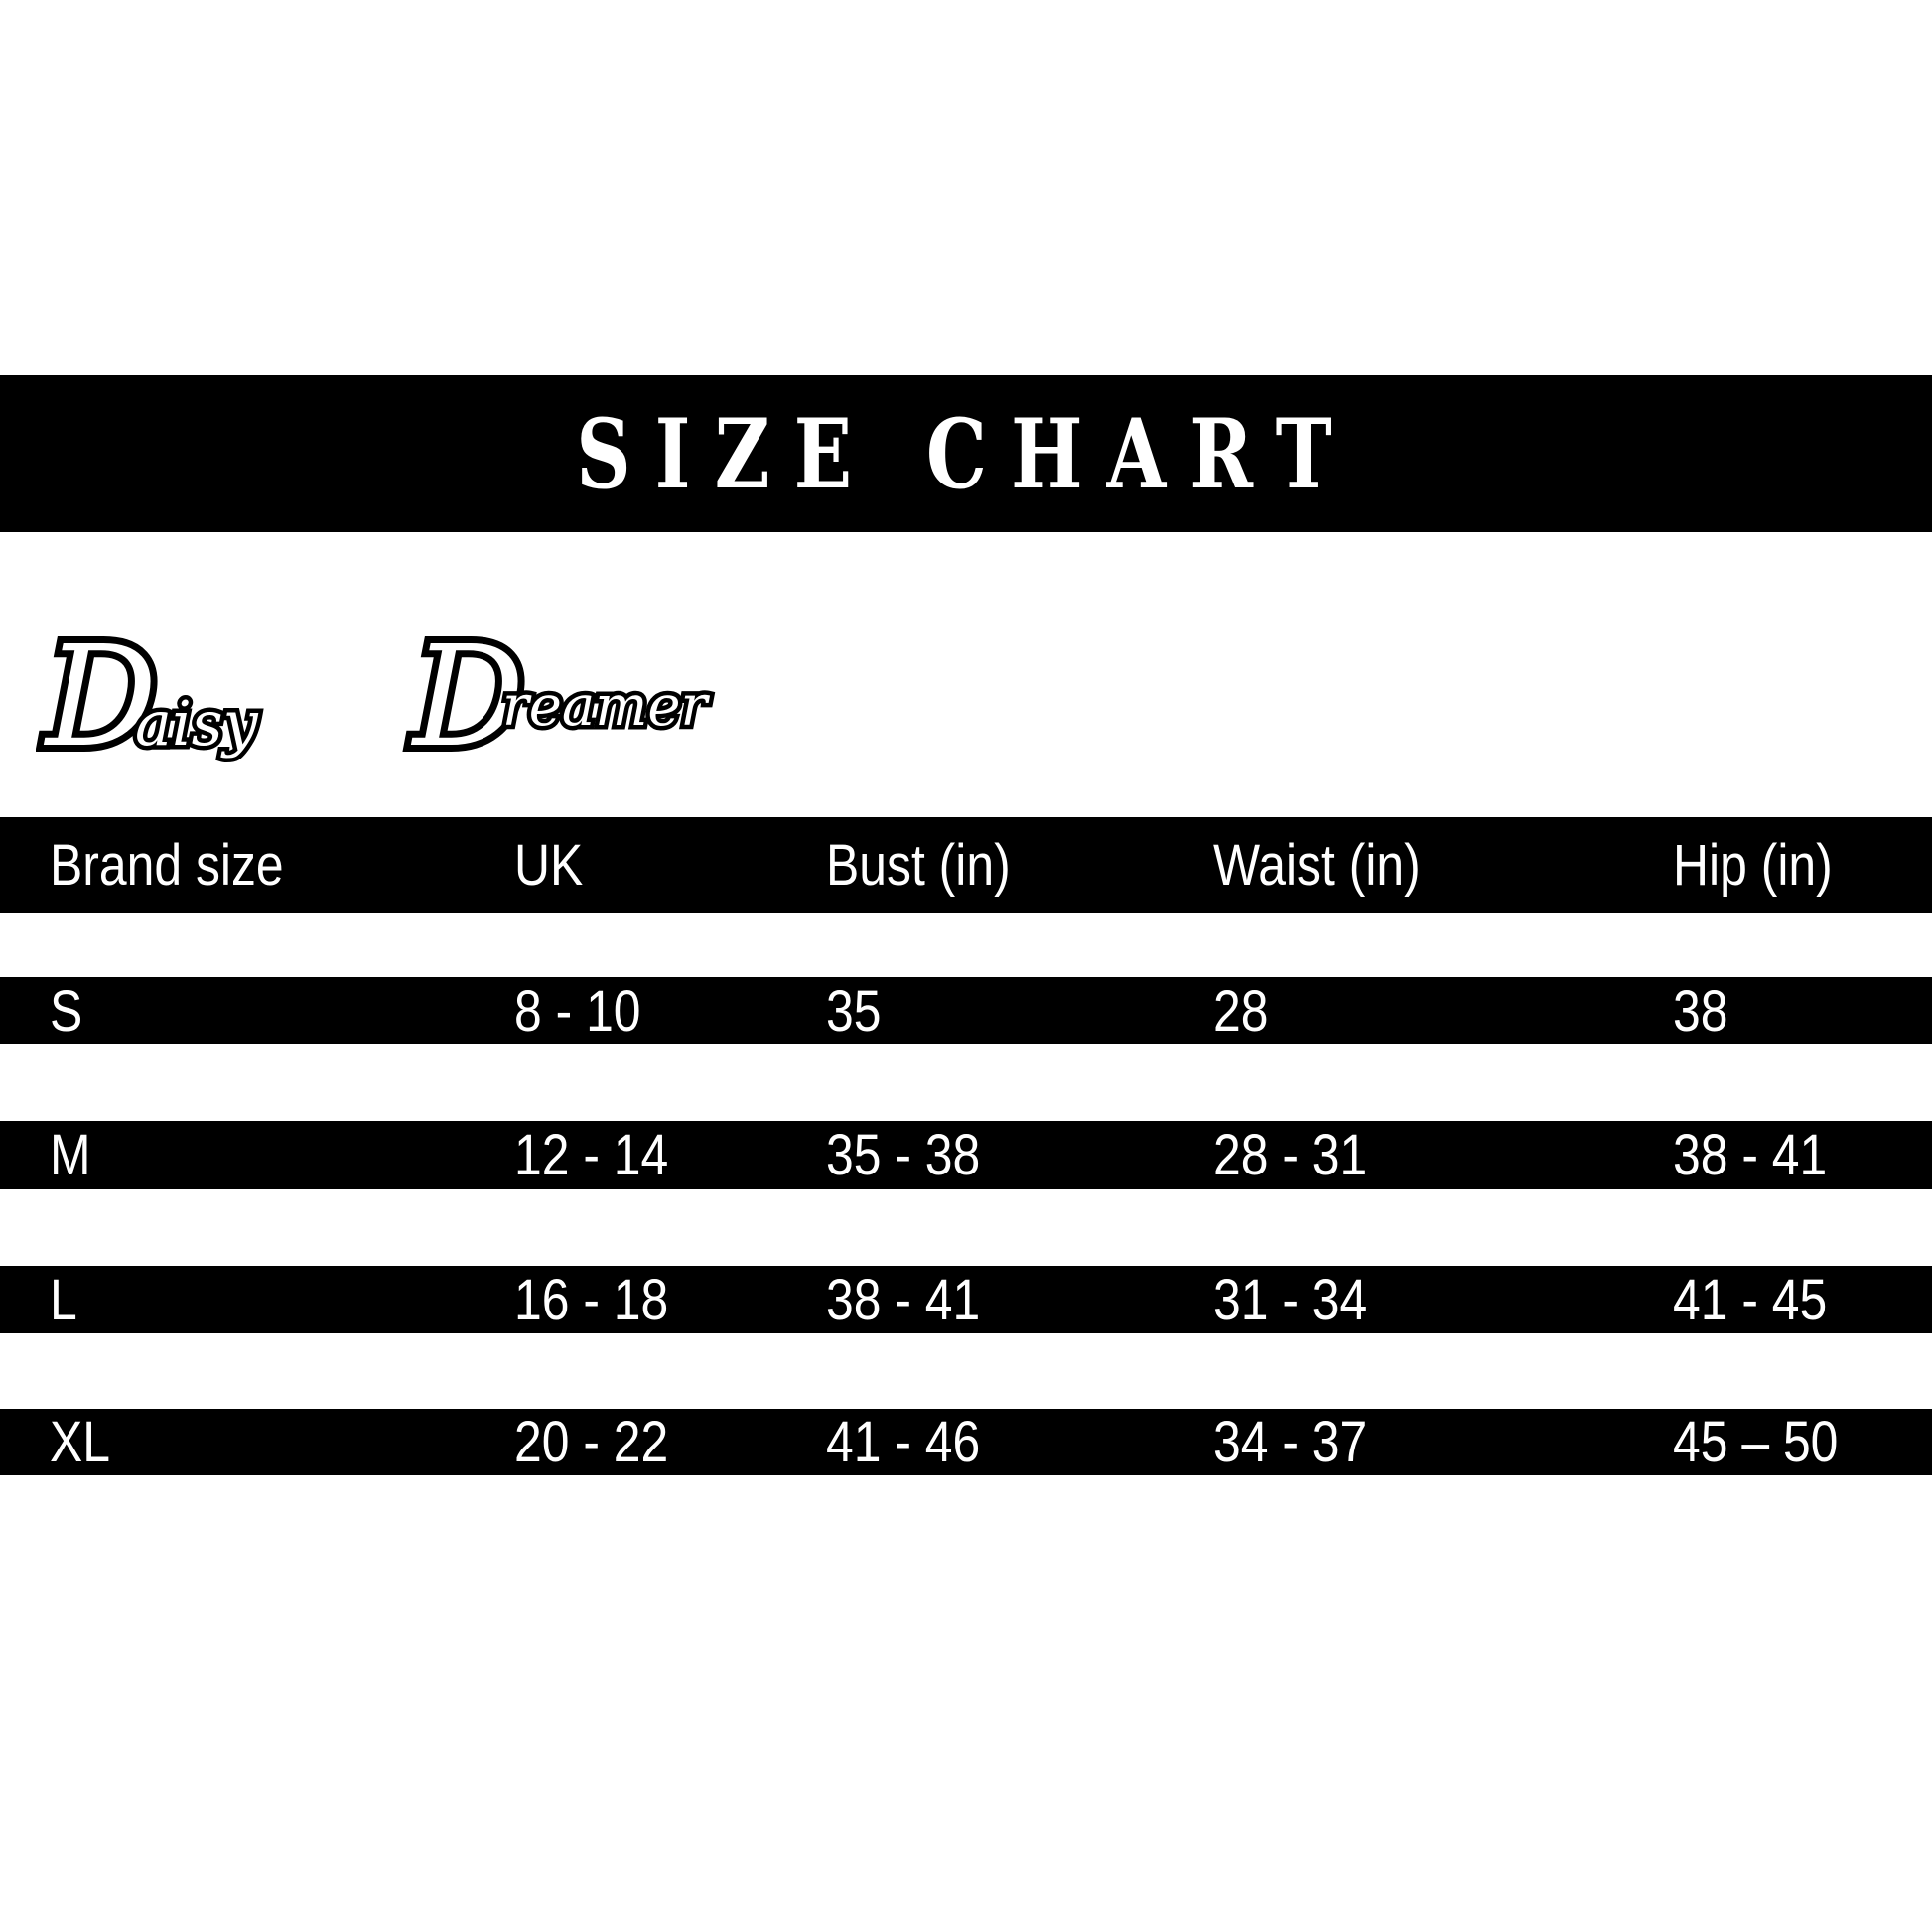  I want to click on header-bust: Bust (in), so click(918, 865).